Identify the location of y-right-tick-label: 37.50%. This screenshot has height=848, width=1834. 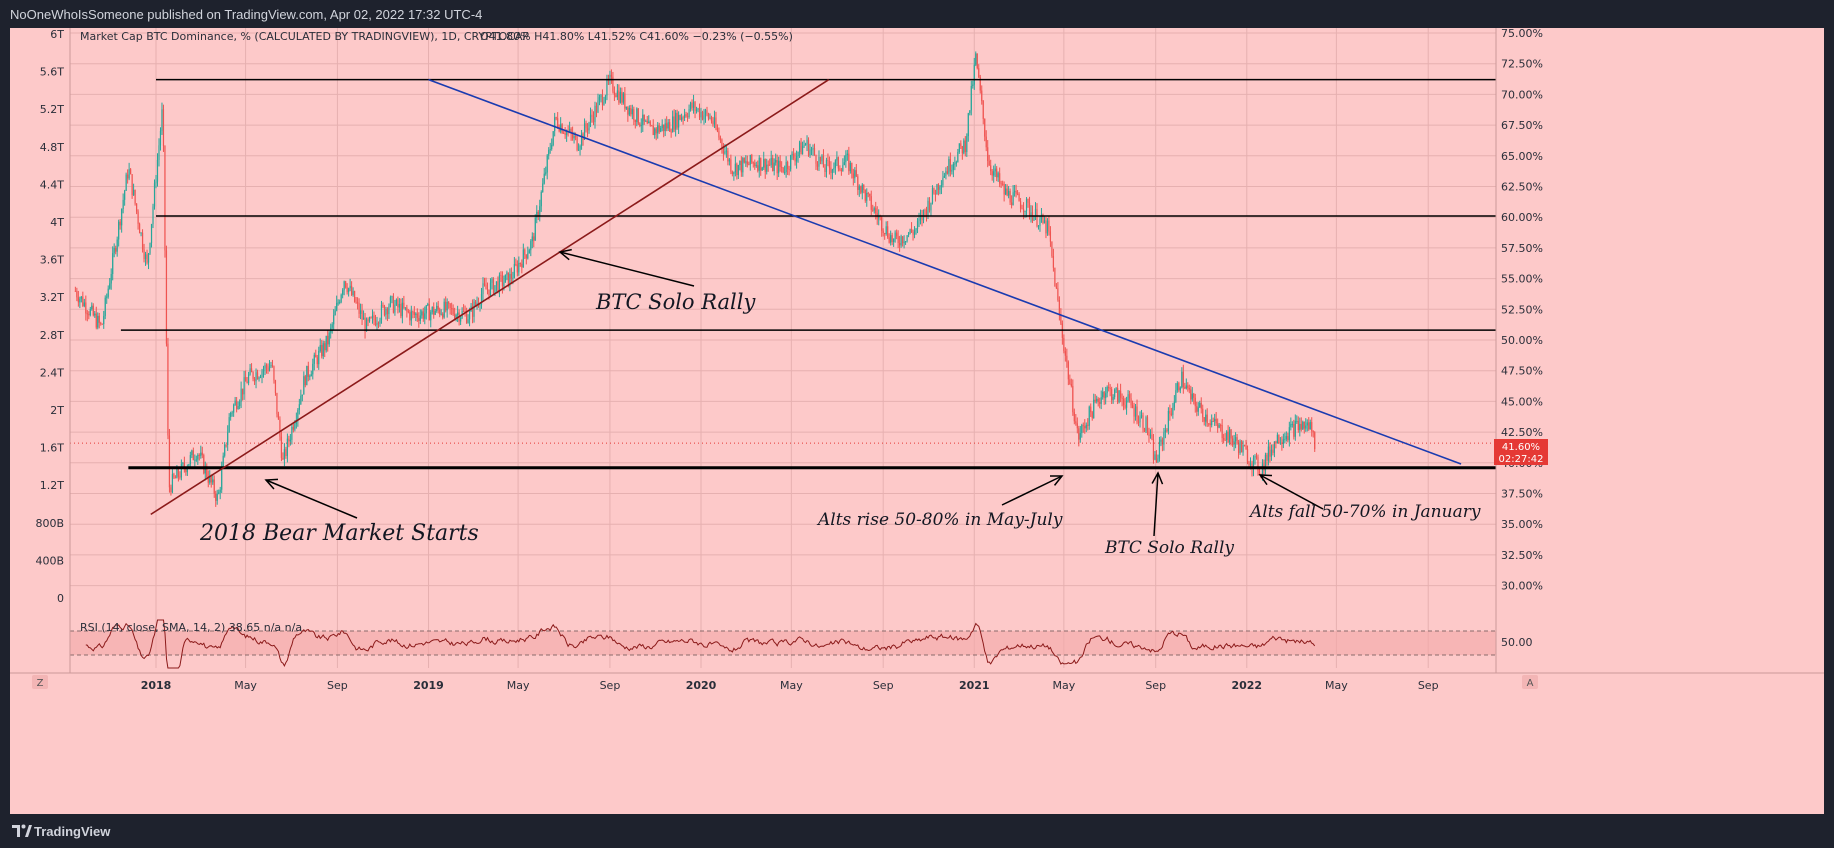
(1522, 494).